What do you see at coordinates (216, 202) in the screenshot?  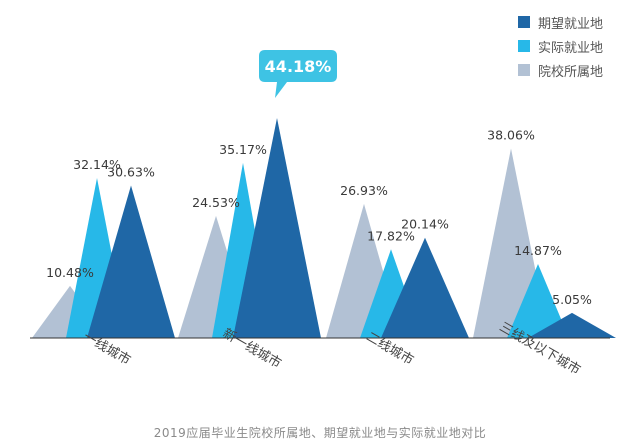 I see `data-label-school-1: 24.53%` at bounding box center [216, 202].